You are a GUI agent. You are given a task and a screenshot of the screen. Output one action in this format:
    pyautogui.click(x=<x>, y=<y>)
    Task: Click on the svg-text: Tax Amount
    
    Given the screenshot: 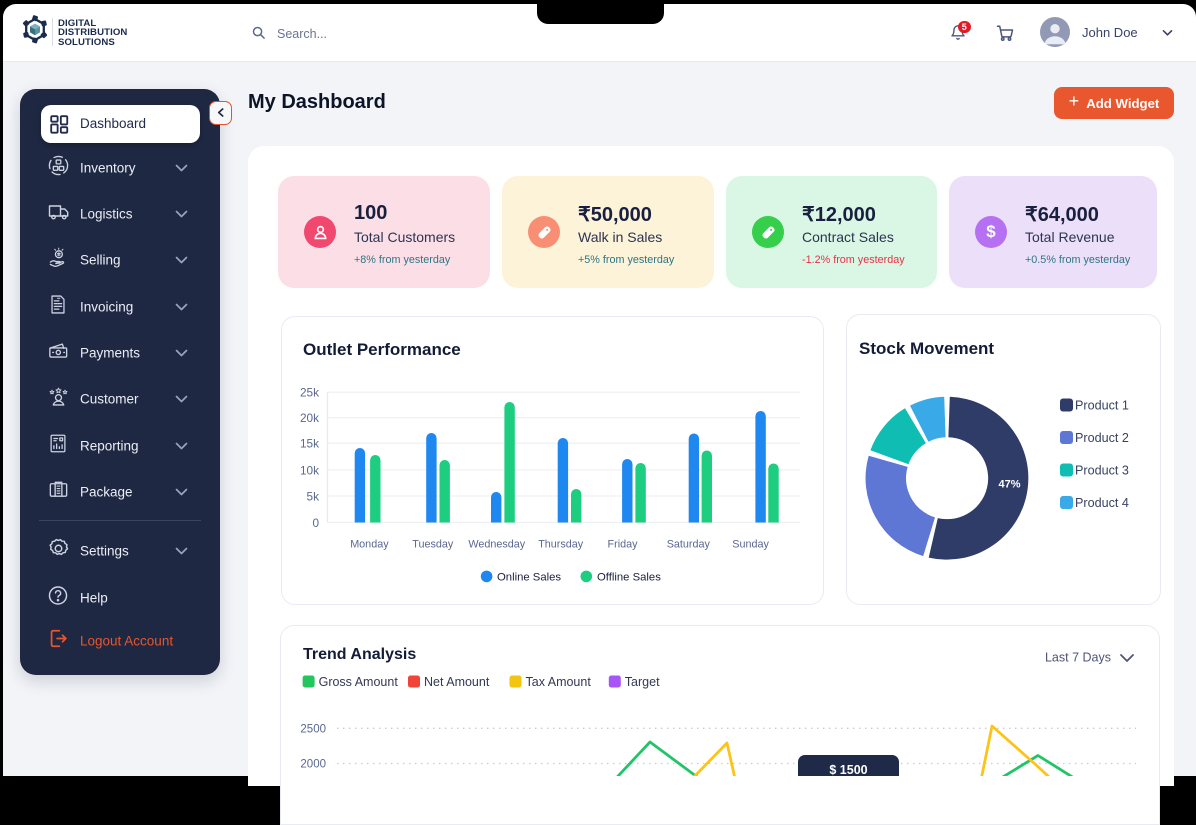 What is the action you would take?
    pyautogui.click(x=559, y=682)
    